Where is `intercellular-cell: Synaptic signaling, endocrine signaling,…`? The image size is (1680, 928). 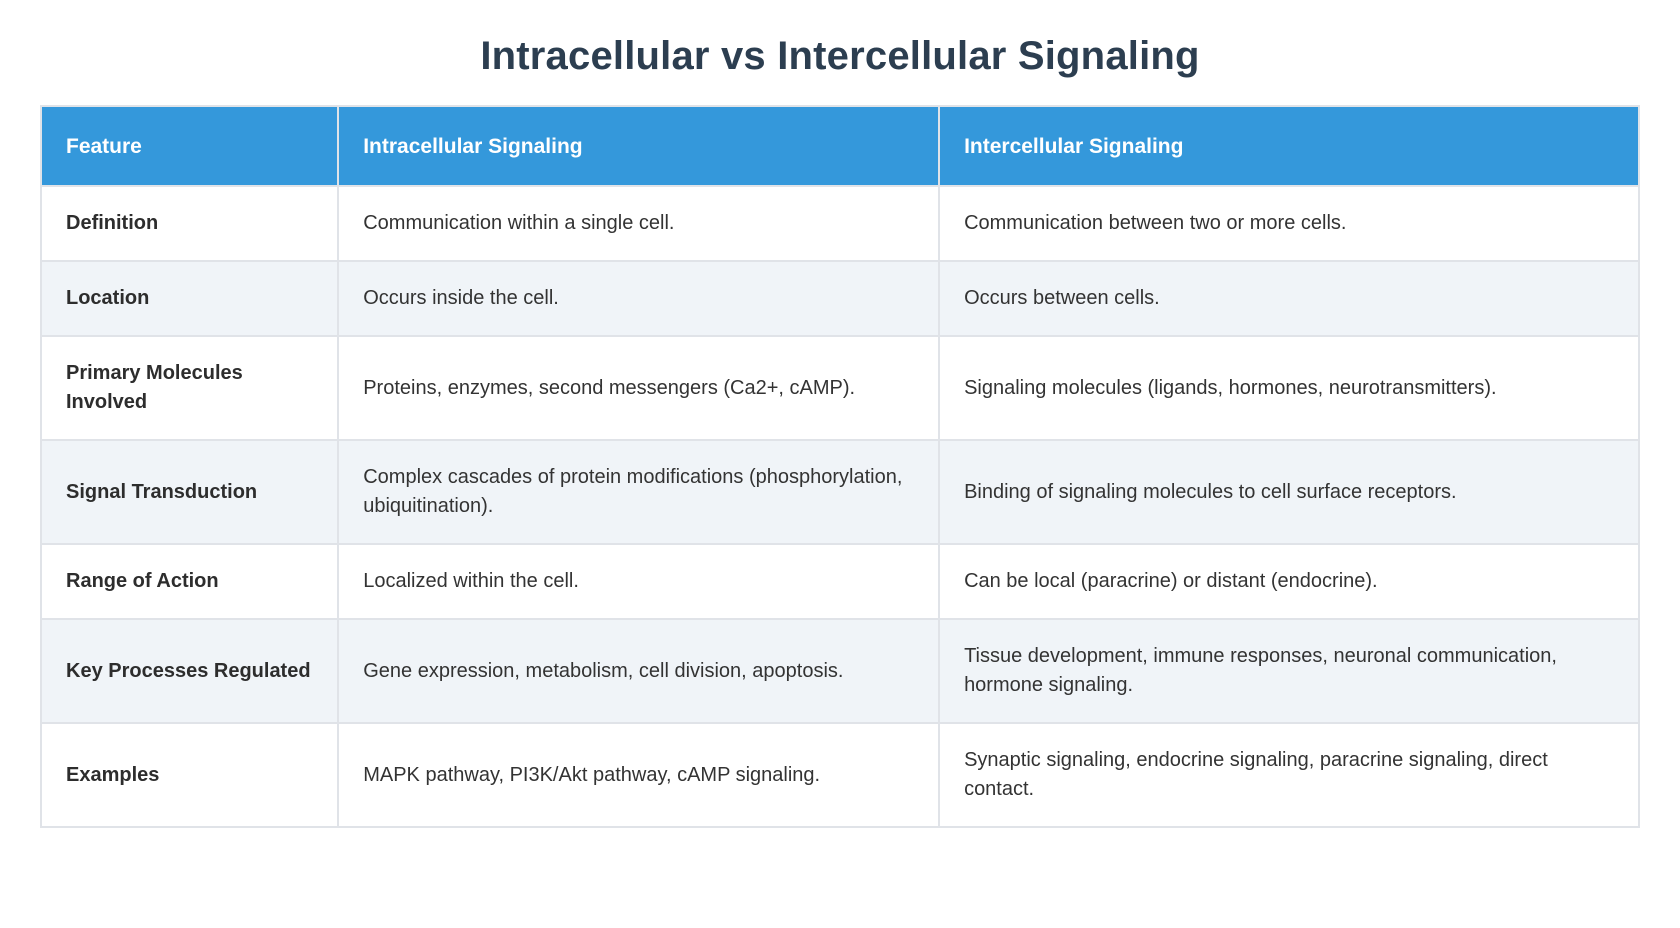
intercellular-cell: Synaptic signaling, endocrine signaling,… is located at coordinates (1289, 775).